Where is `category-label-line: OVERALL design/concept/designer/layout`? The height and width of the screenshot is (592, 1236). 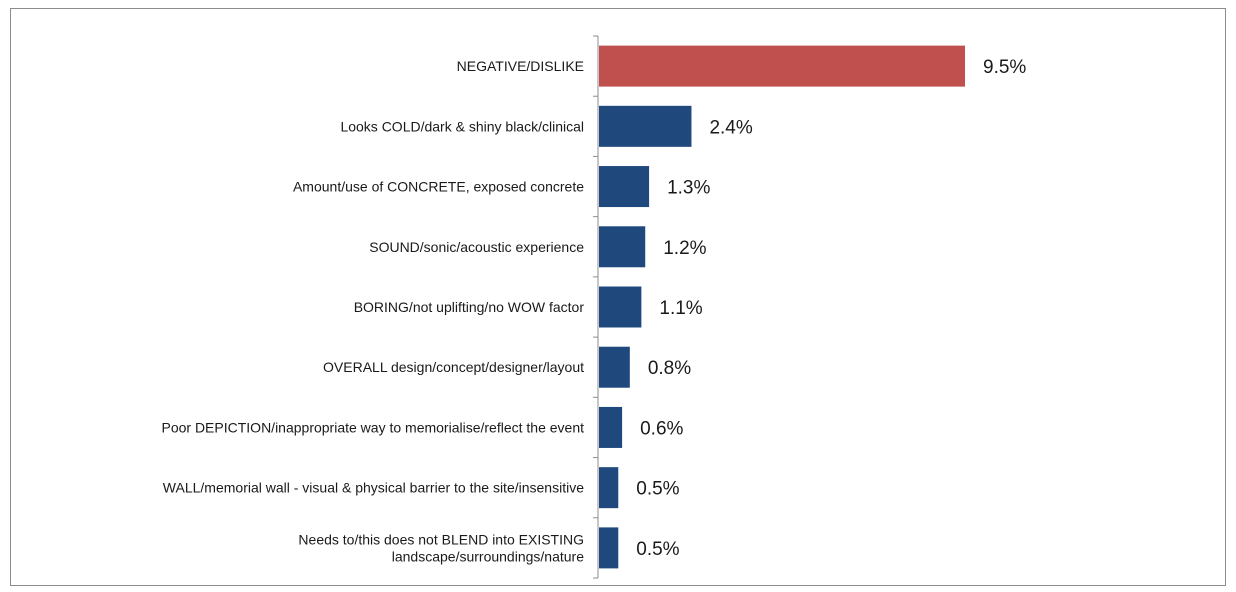
category-label-line: OVERALL design/concept/designer/layout is located at coordinates (453, 367).